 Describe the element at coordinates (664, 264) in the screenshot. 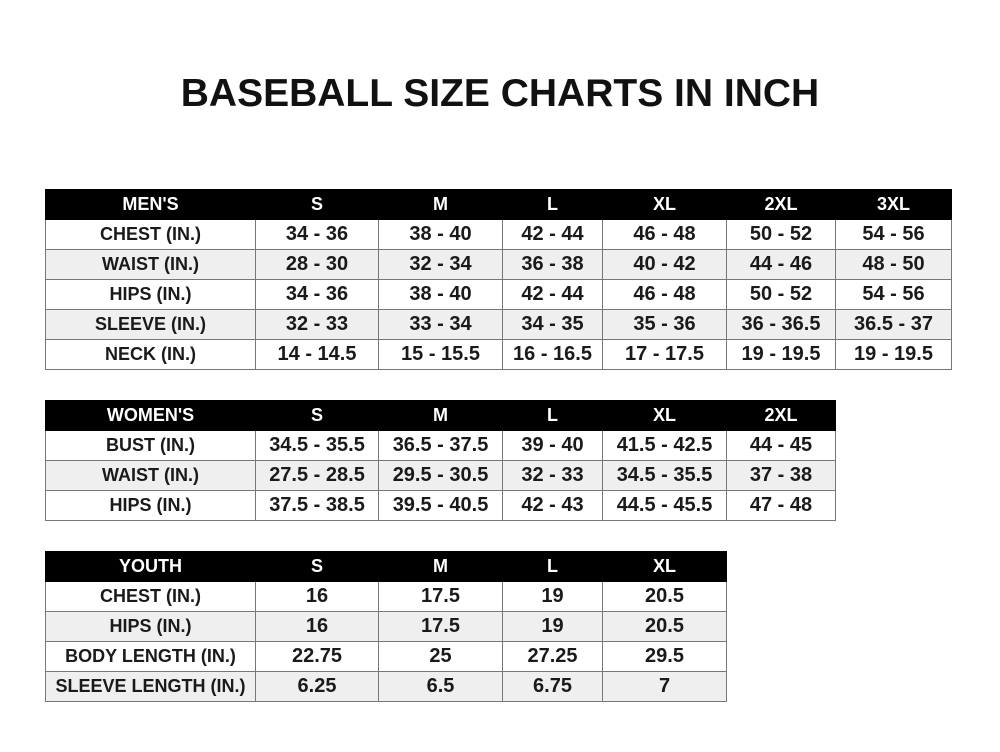

I see `size-value: 40 - 42` at that location.